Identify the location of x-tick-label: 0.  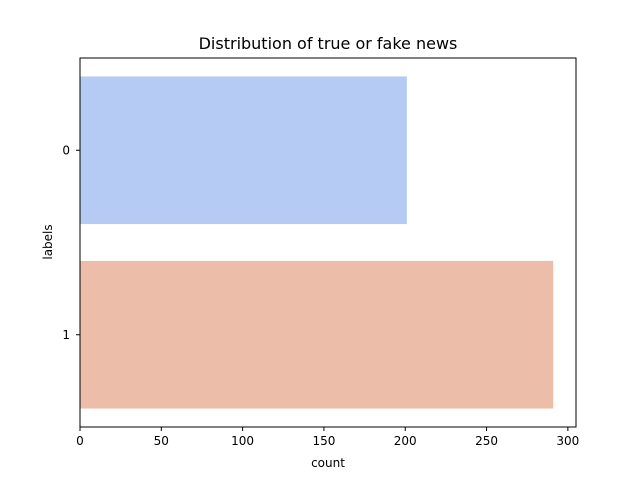
(80, 441).